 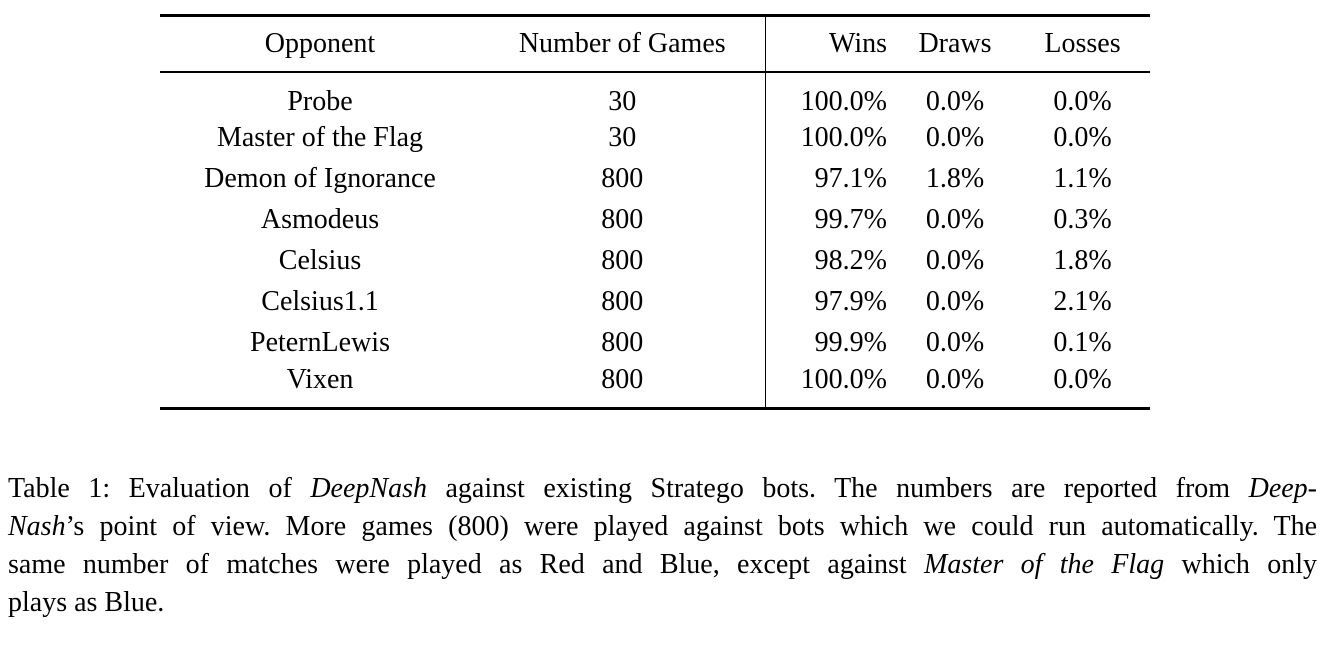 What do you see at coordinates (1082, 43) in the screenshot?
I see `header-losses: Losses` at bounding box center [1082, 43].